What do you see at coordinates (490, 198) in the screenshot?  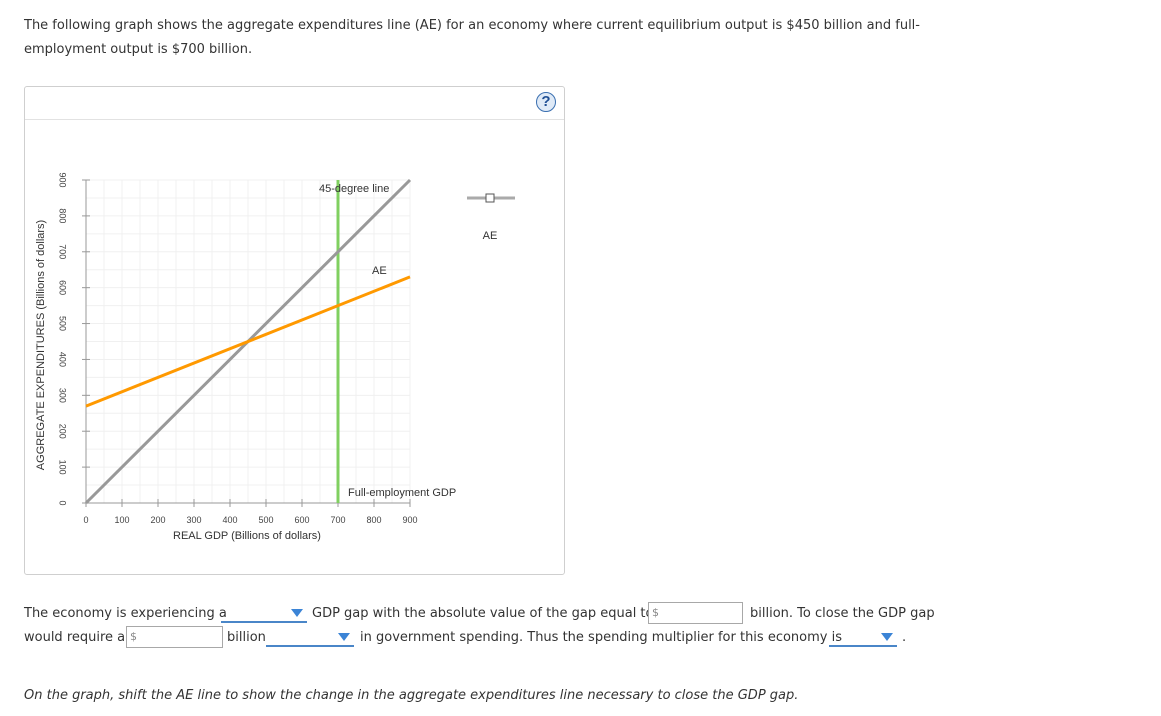 I see `legend-ae-handle-icon` at bounding box center [490, 198].